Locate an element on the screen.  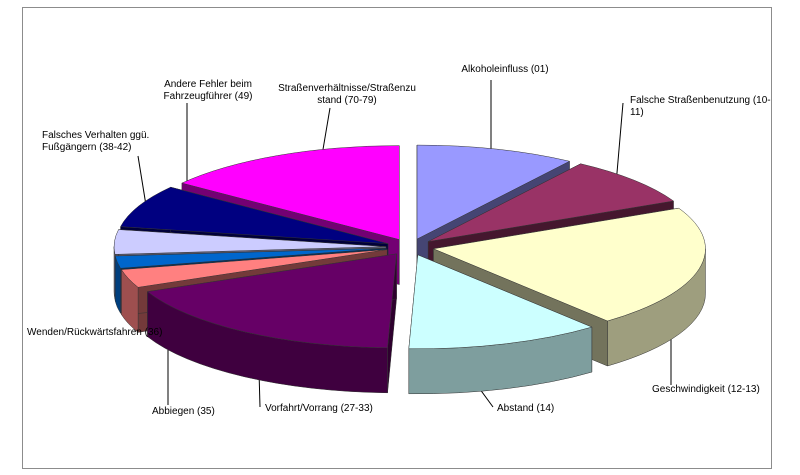
slice-label: Andere Fehler beim Fahrzeugführer (49) is located at coordinates (208, 90).